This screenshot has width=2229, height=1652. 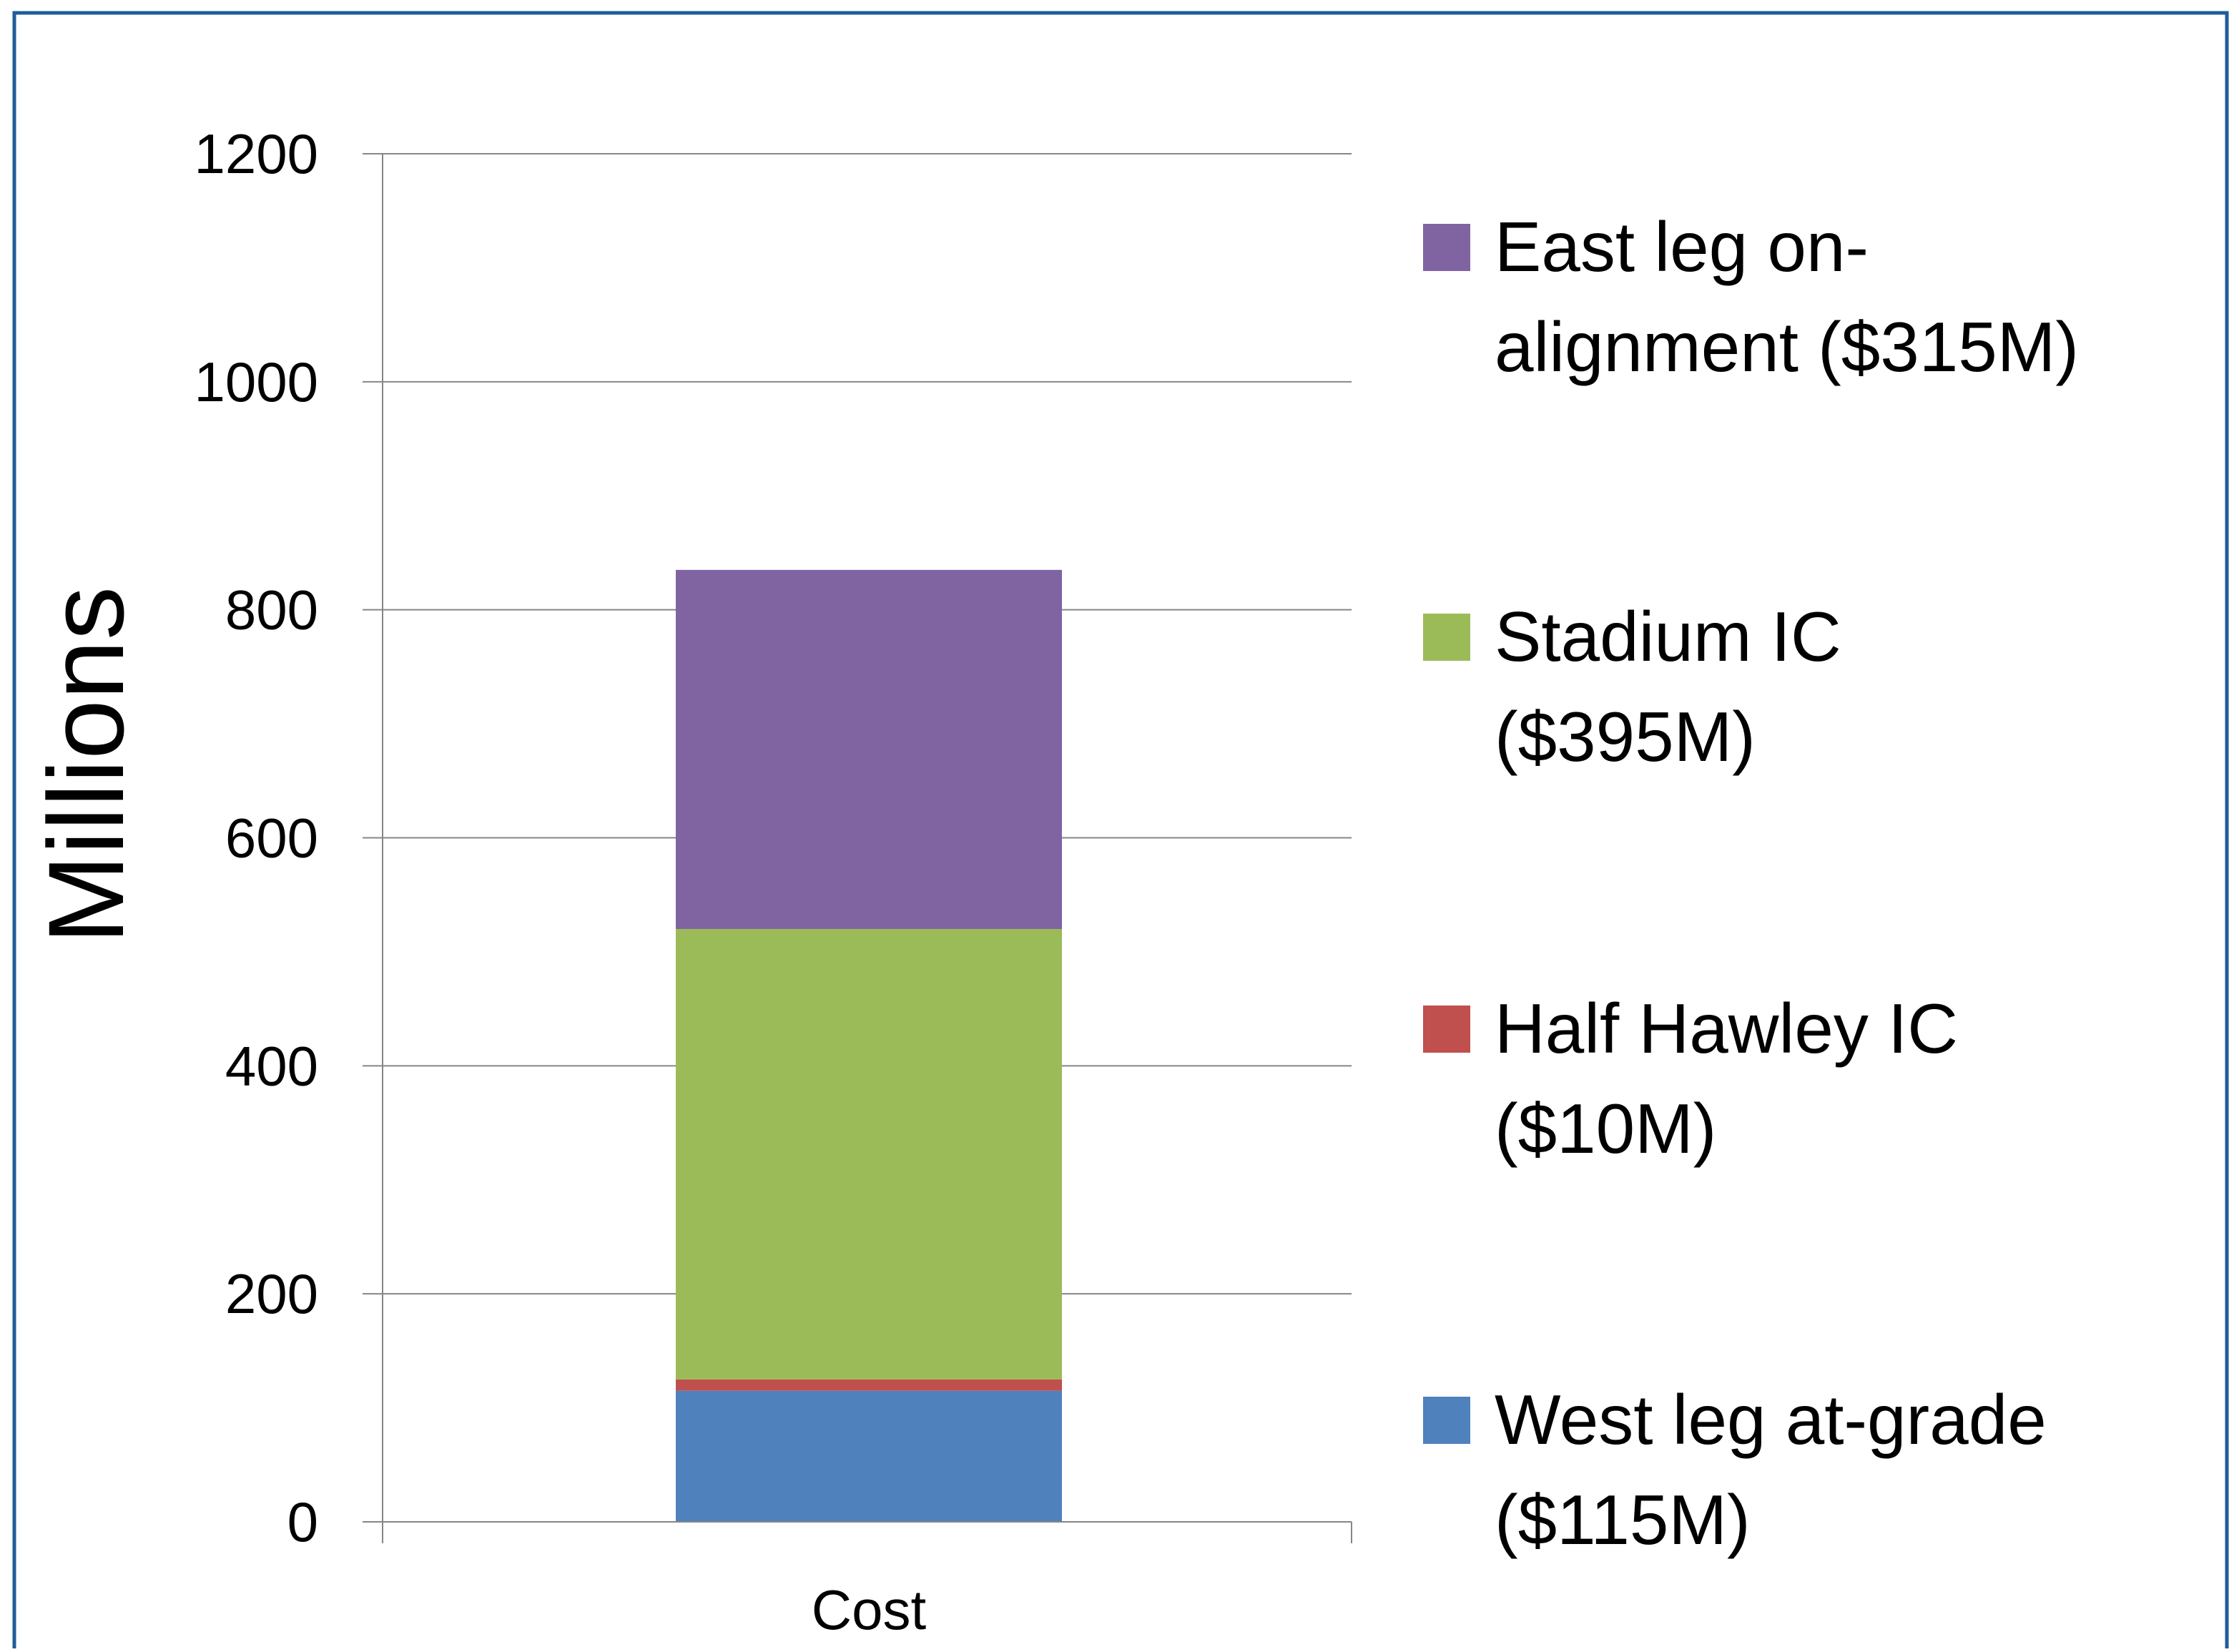 I want to click on legend-item: East leg on-alignment ($315M), so click(x=1751, y=297).